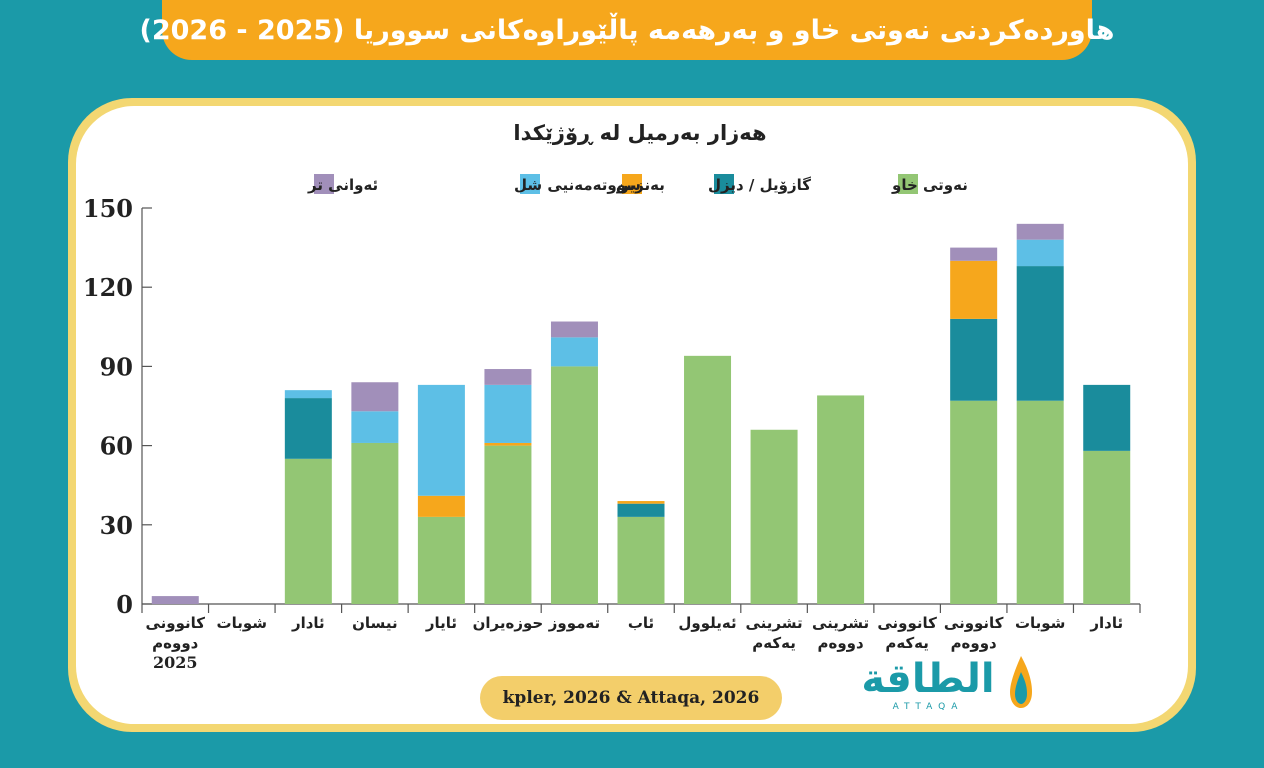  What do you see at coordinates (116, 366) in the screenshot?
I see `y-tick-label: 90` at bounding box center [116, 366].